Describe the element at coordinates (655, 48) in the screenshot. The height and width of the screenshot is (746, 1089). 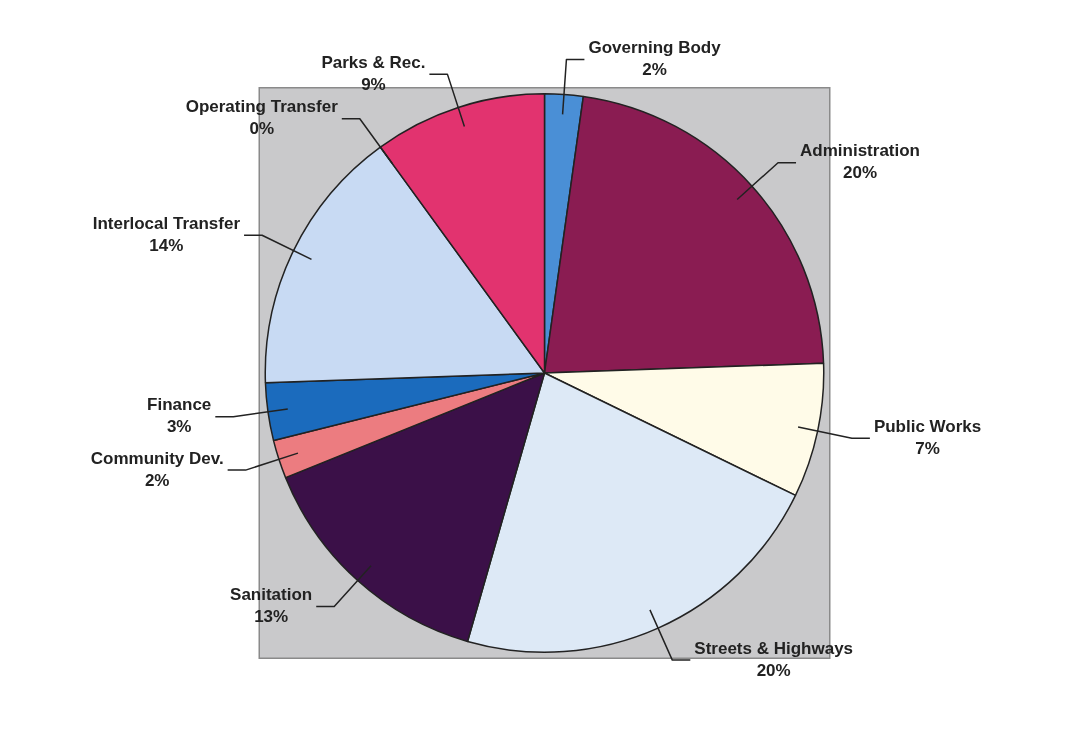
I see `slice-label: Governing Body` at that location.